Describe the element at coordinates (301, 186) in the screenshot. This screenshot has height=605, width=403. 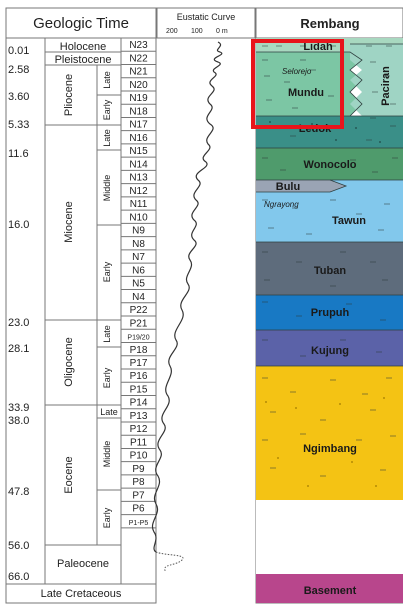
I see `formation-bulu-fill` at that location.